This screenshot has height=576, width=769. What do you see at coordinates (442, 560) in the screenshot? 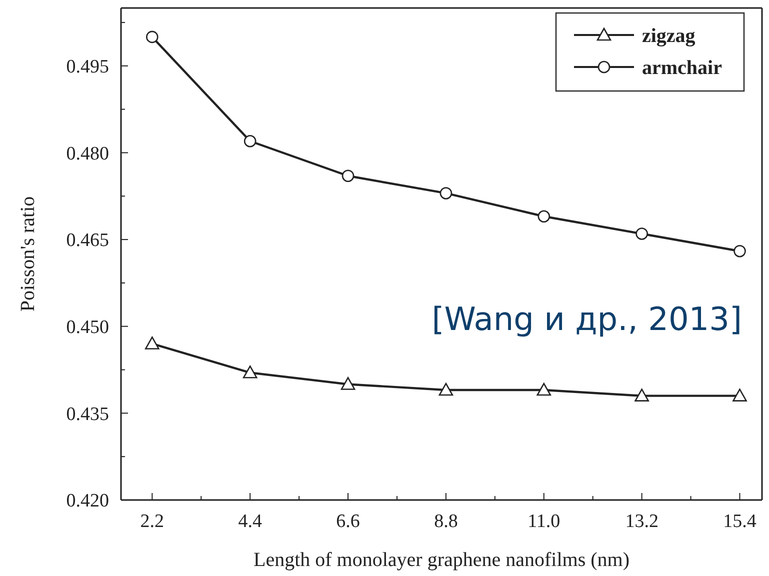
I see `x-axis-title: Length of monolayer graphene nanofilms (nm)` at bounding box center [442, 560].